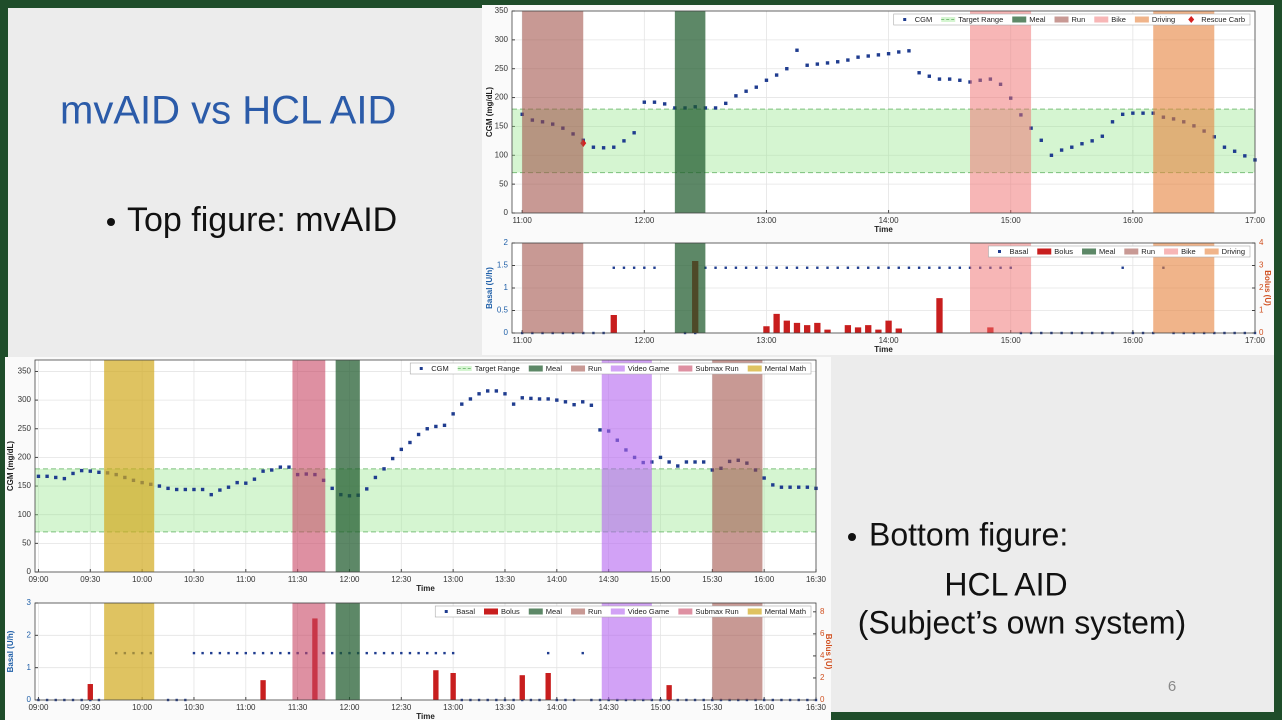 This screenshot has width=1282, height=720. Describe the element at coordinates (883, 288) in the screenshot. I see `plot-frame` at that location.